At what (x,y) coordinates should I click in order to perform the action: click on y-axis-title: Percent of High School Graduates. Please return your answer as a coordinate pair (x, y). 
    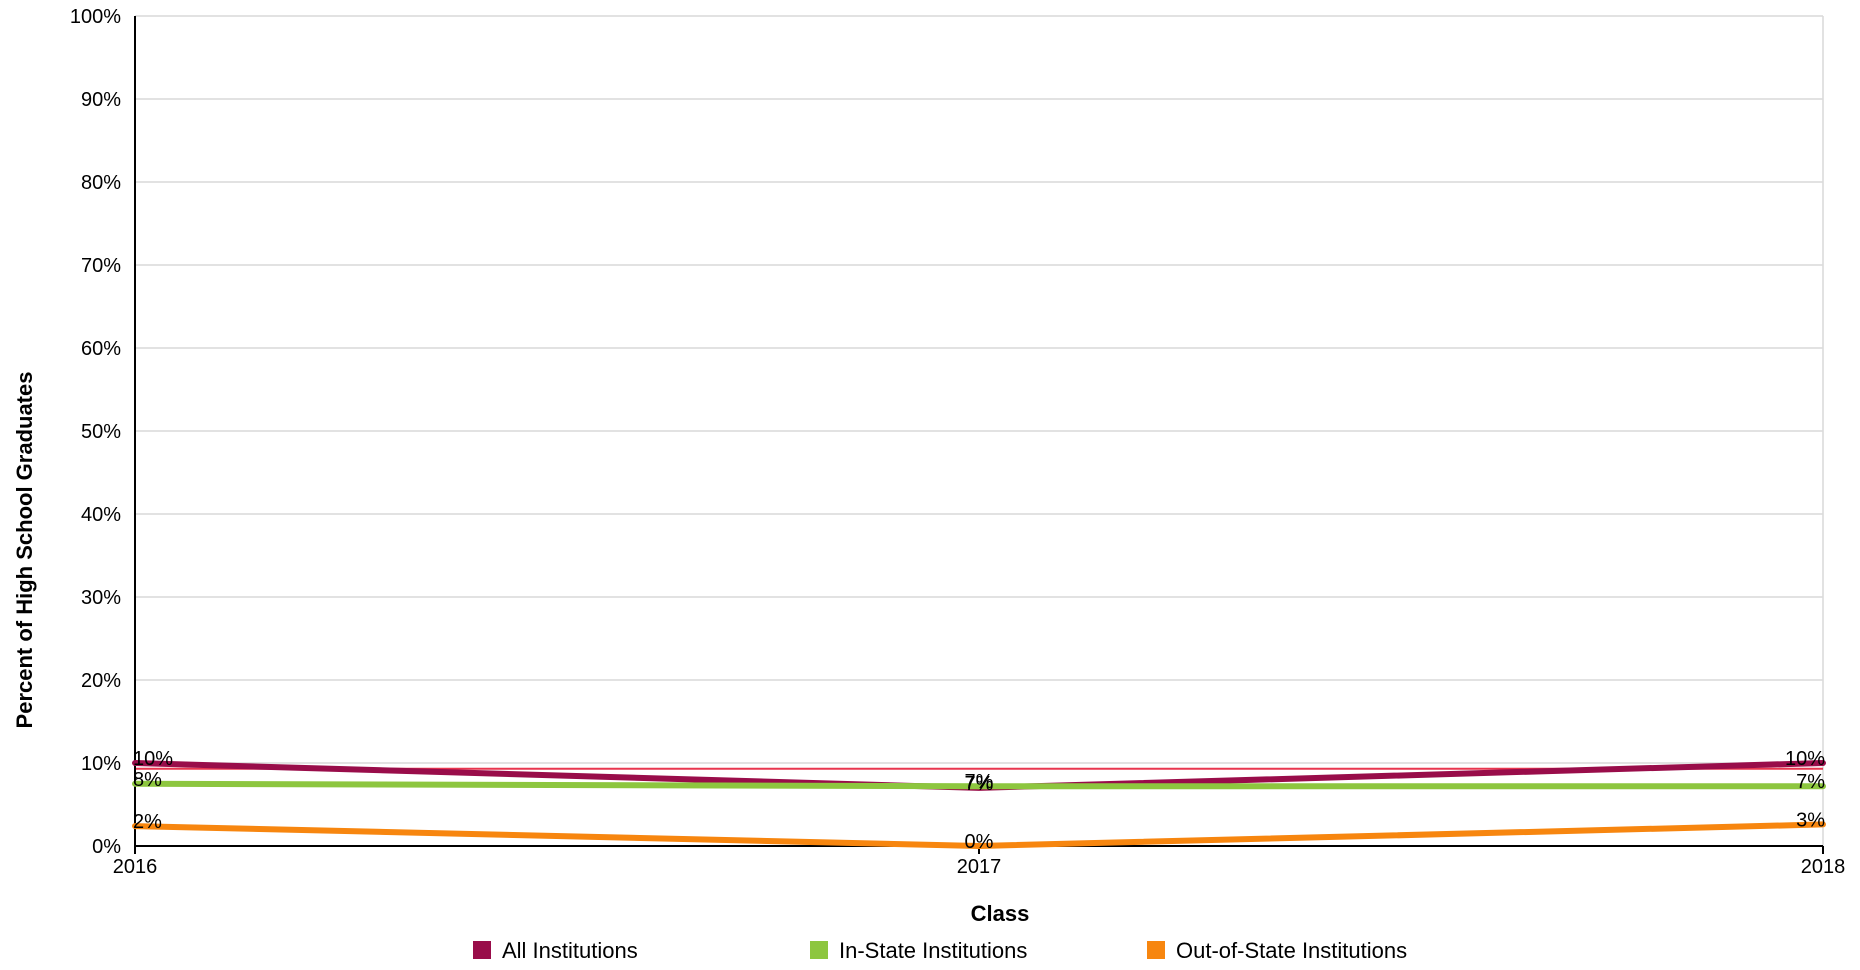
    Looking at the image, I should click on (24, 550).